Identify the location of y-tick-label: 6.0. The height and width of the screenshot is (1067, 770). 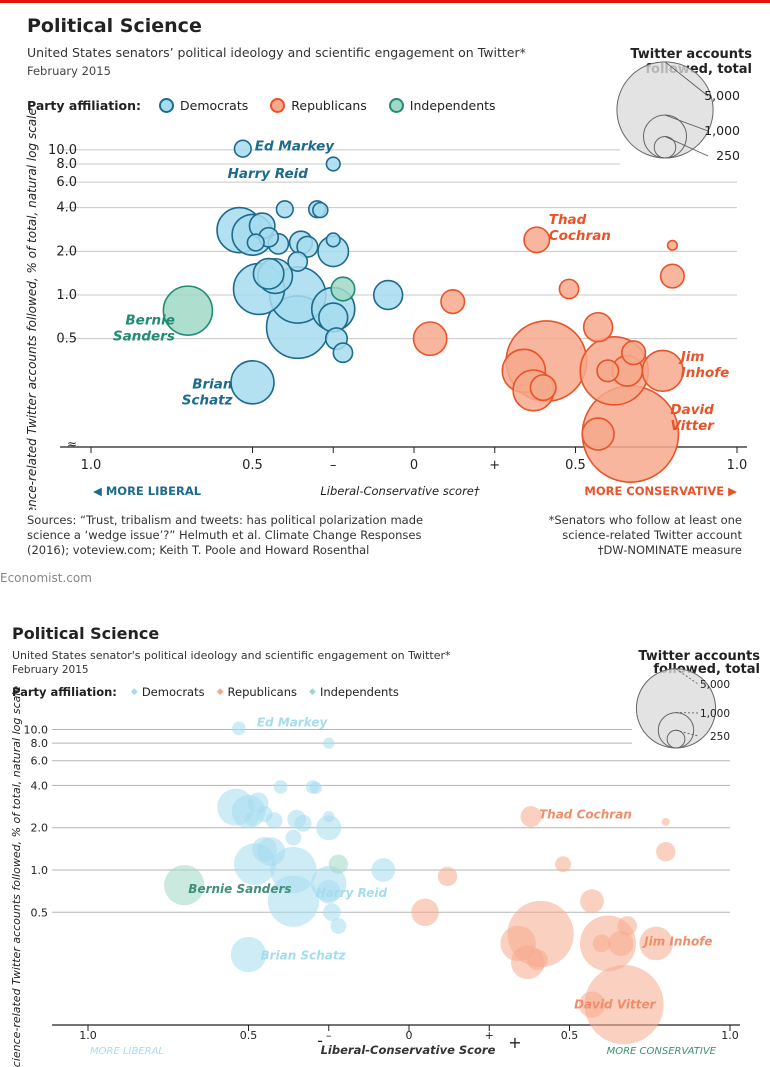
(66, 182).